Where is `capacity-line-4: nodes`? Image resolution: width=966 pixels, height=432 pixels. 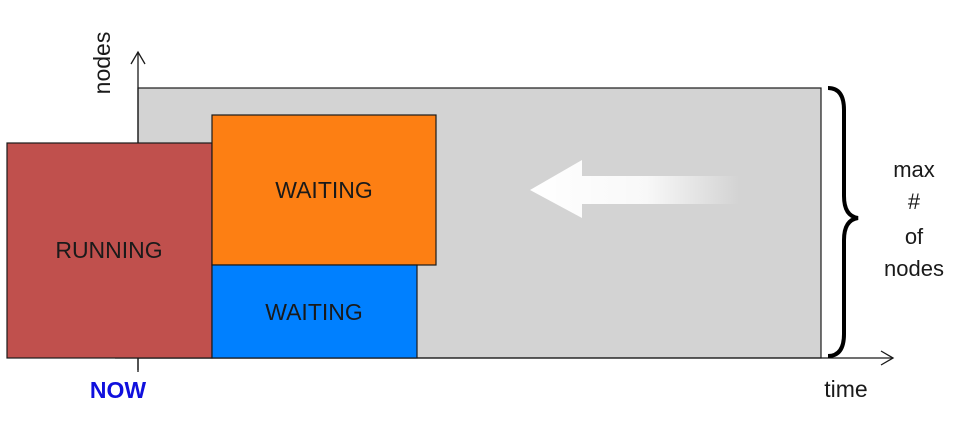 capacity-line-4: nodes is located at coordinates (914, 268).